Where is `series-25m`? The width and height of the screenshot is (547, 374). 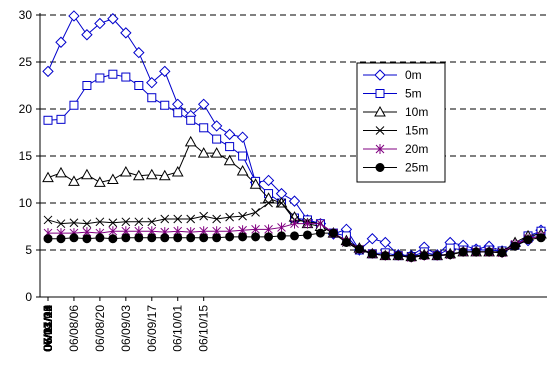 series-25m is located at coordinates (294, 245).